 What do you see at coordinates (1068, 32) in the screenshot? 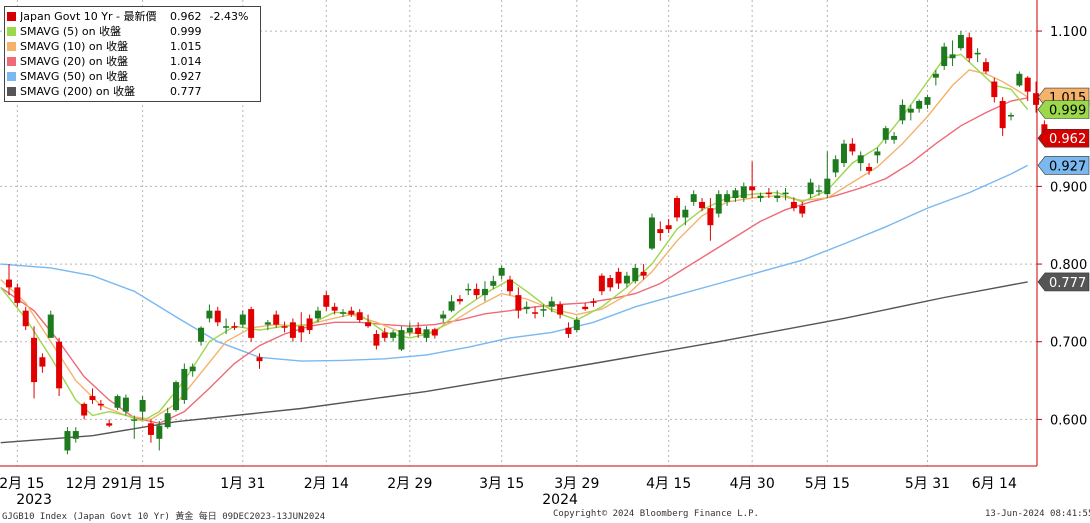
I see `y-tick-label: 1.100` at bounding box center [1068, 32].